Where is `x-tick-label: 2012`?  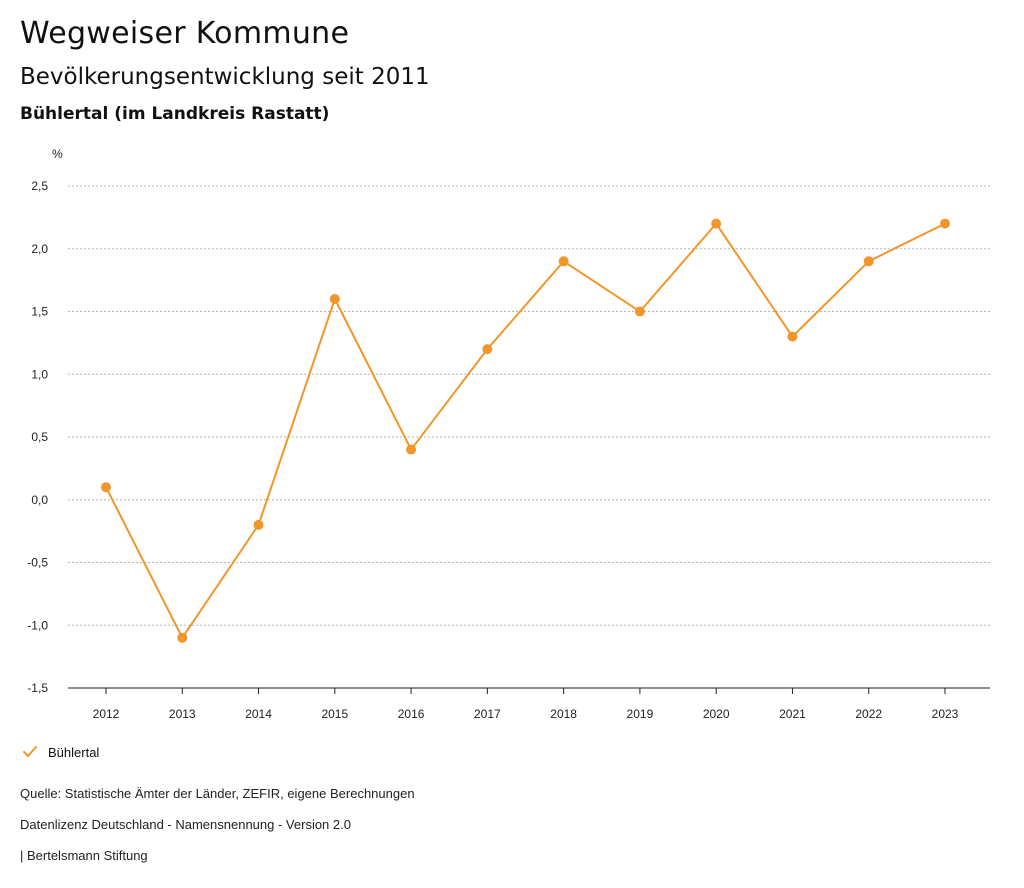
x-tick-label: 2012 is located at coordinates (106, 714).